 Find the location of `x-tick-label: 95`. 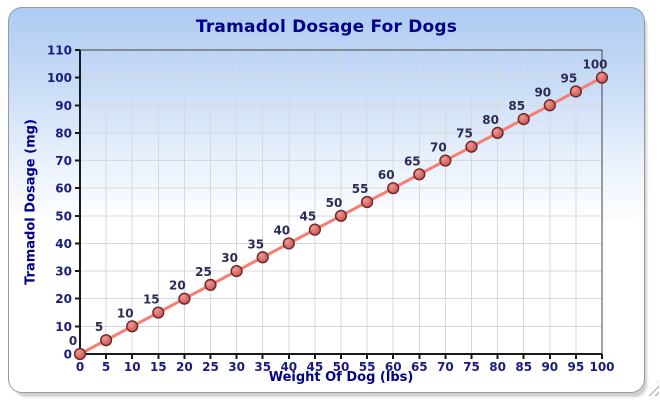

x-tick-label: 95 is located at coordinates (576, 367).